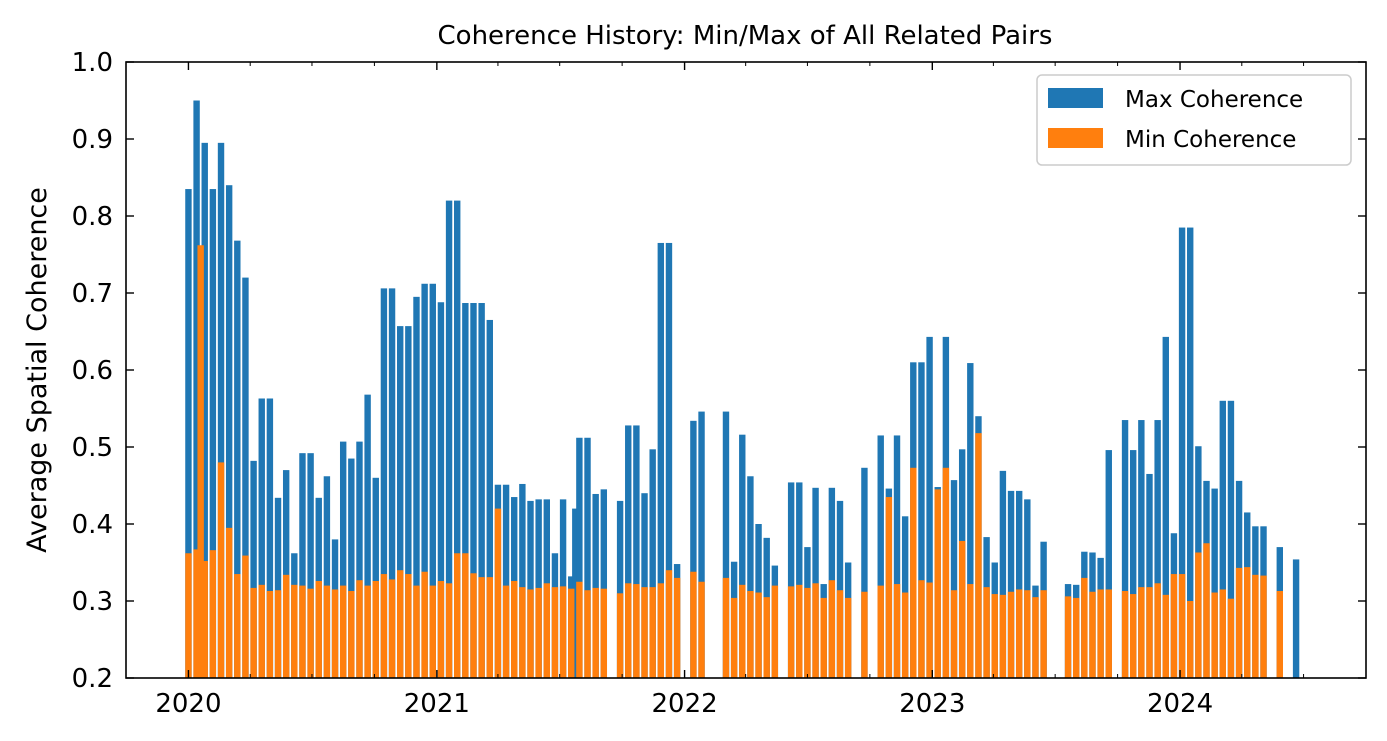  Describe the element at coordinates (1210, 140) in the screenshot. I see `legend-label-min: Min Coherence` at that location.